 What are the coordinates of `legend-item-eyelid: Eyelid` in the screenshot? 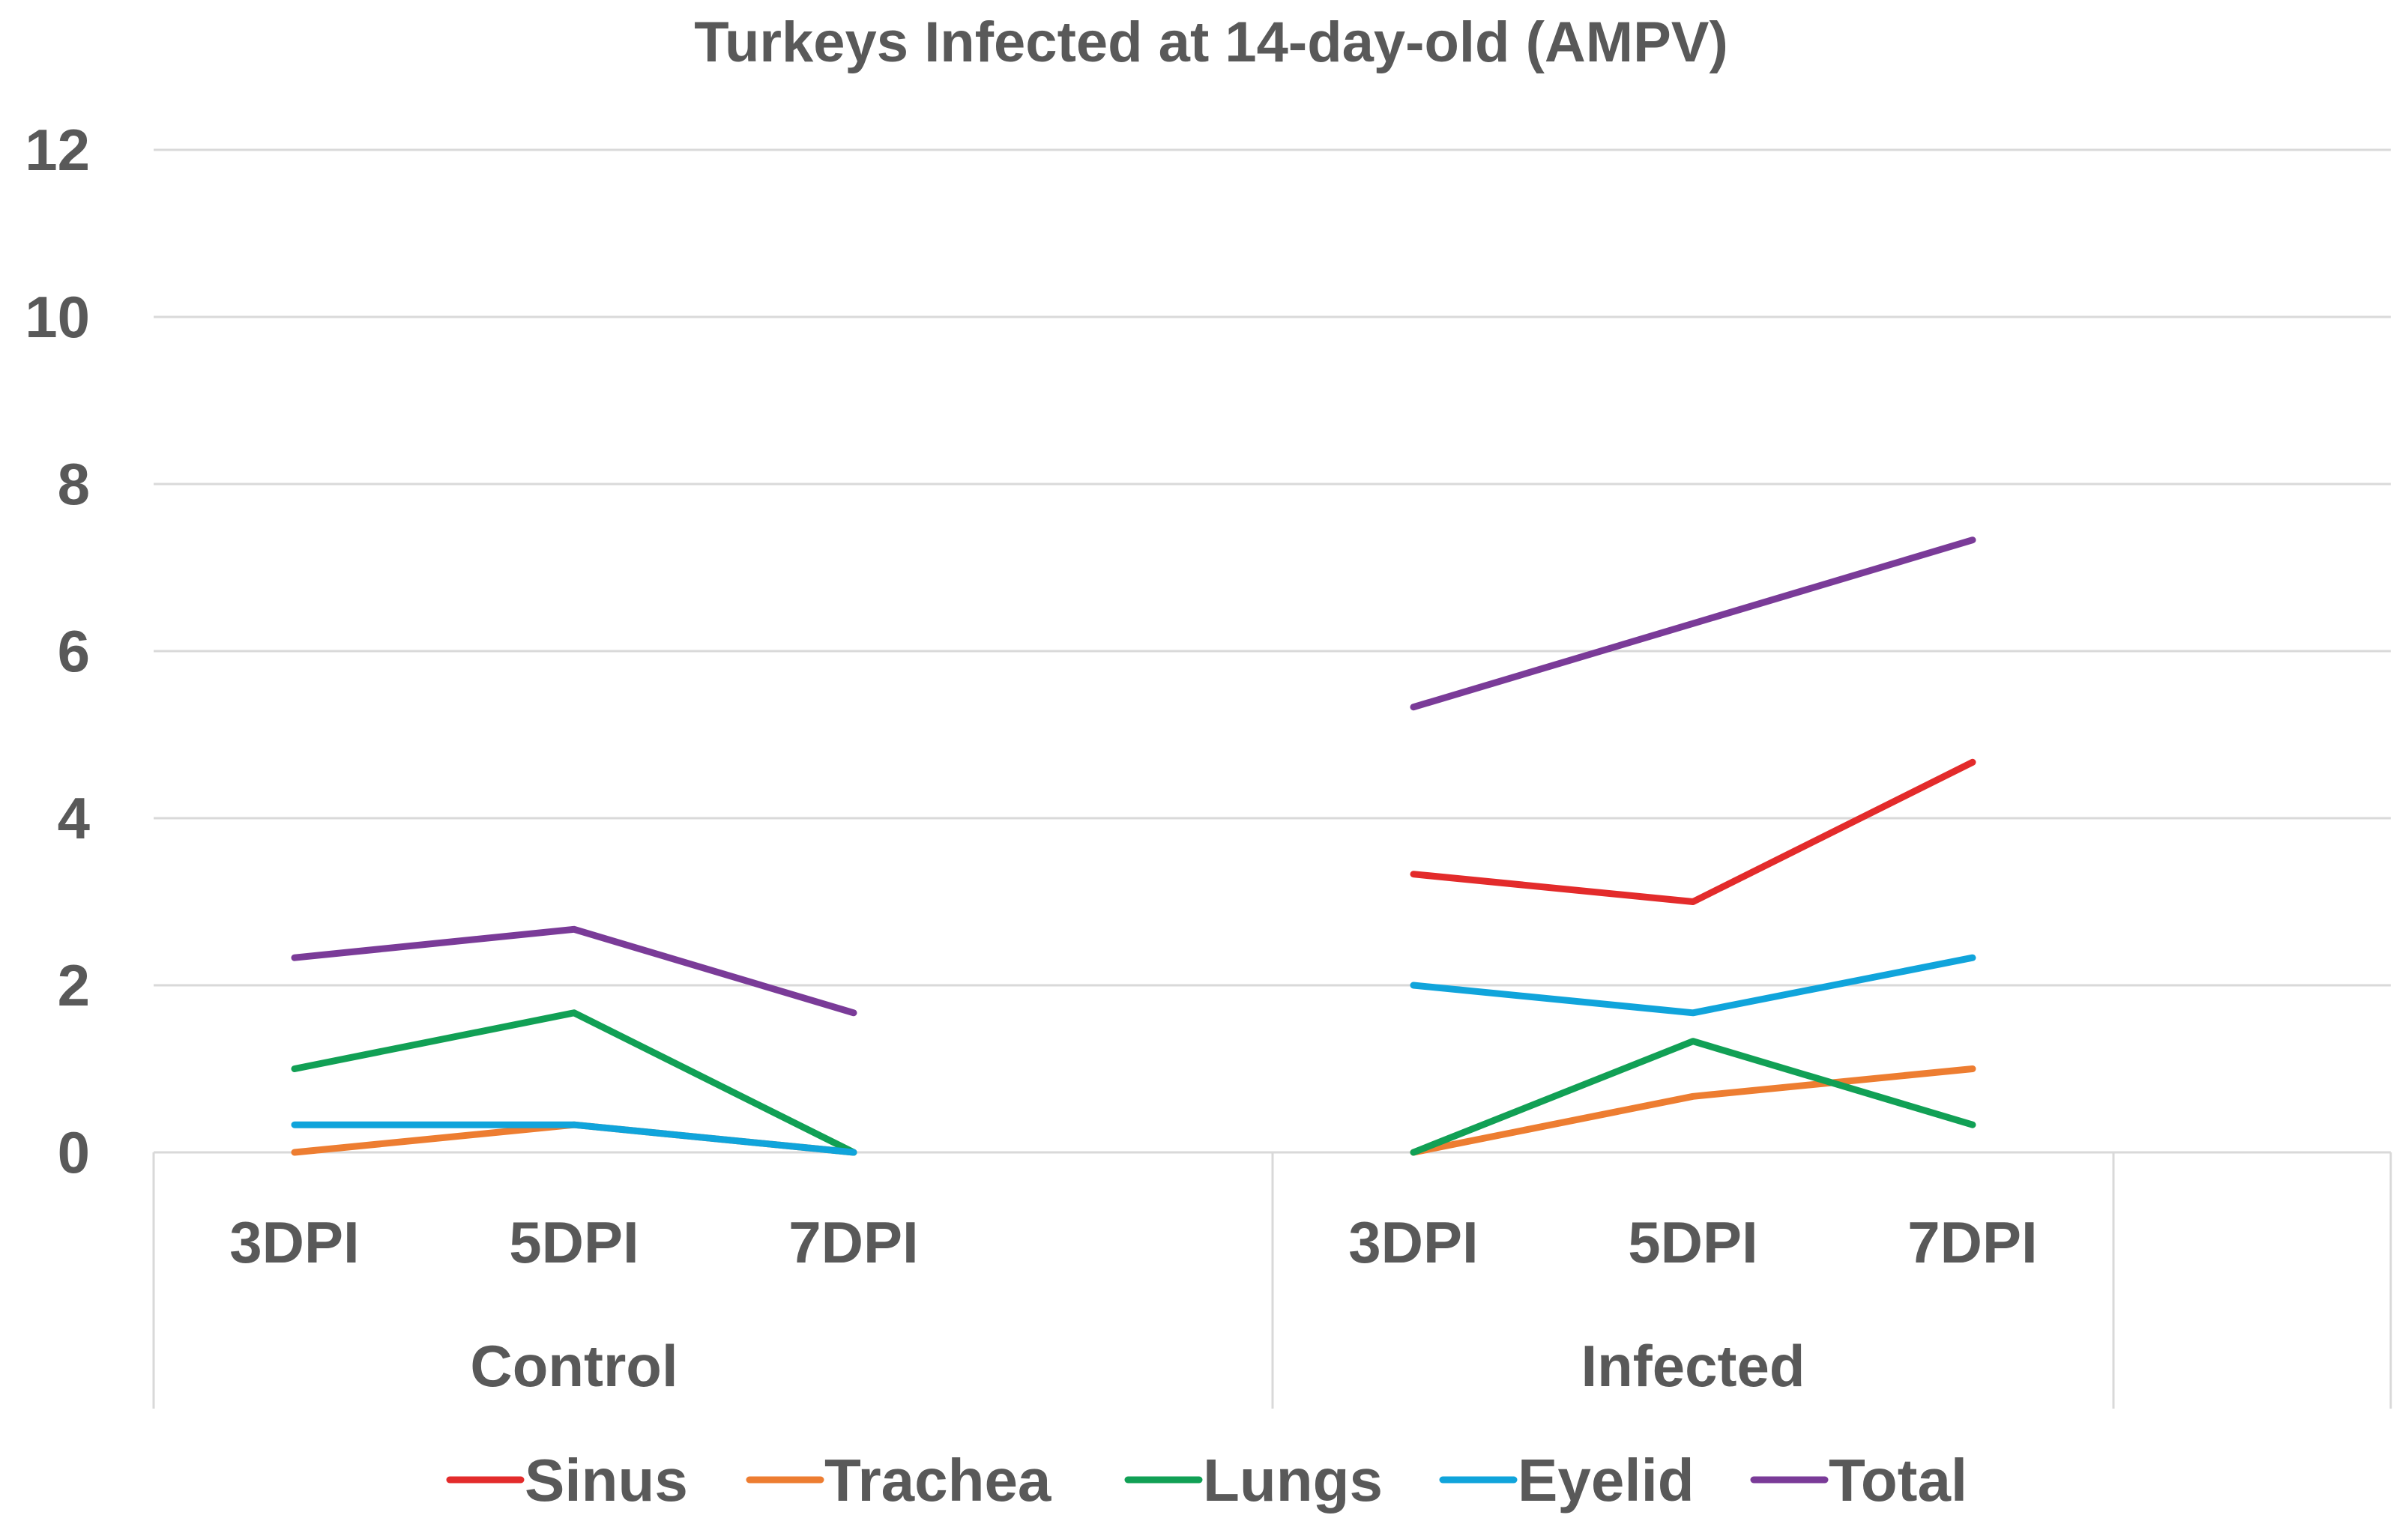 It's located at (1567, 1480).